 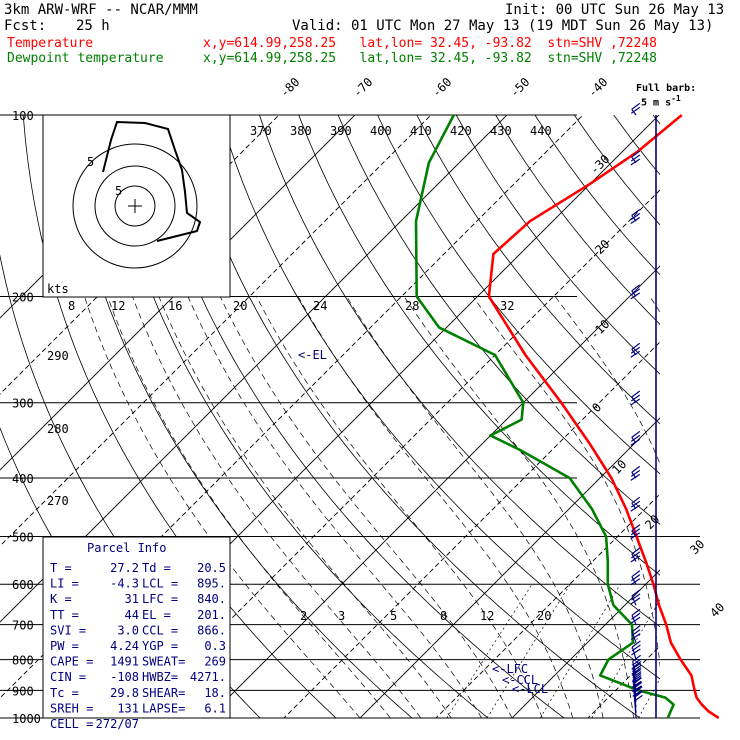 What do you see at coordinates (507, 306) in the screenshot?
I see `mixing-ratio-label: 32` at bounding box center [507, 306].